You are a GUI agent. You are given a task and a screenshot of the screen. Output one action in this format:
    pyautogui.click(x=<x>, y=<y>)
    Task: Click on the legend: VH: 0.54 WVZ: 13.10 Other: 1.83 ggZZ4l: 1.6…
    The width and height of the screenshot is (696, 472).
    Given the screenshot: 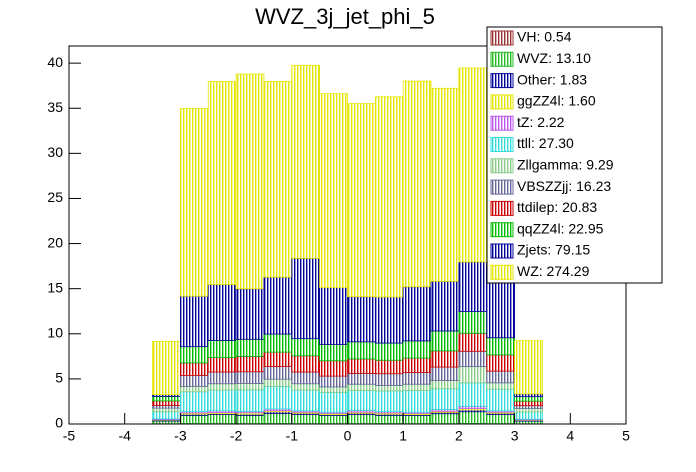 What is the action you would take?
    pyautogui.click(x=574, y=155)
    